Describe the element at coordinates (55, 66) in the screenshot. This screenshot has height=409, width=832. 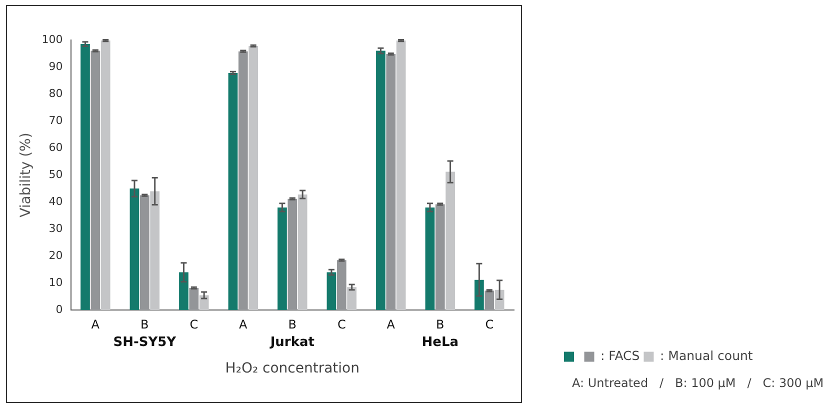
I see `y-tick-label: 90` at that location.